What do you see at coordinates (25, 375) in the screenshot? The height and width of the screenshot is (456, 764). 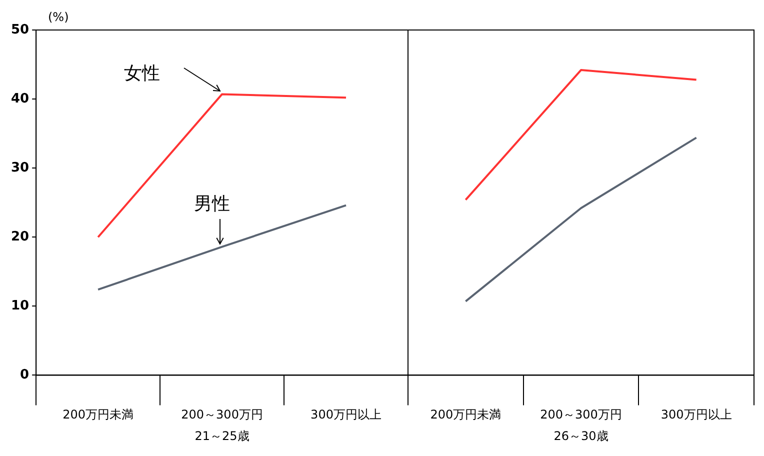 I see `y-tick-label: 0` at bounding box center [25, 375].